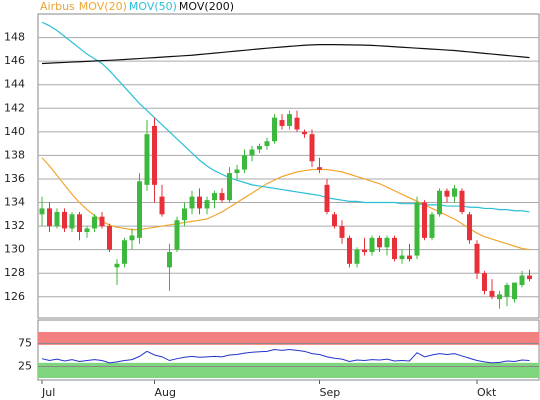 The width and height of the screenshot is (540, 400). What do you see at coordinates (153, 6) in the screenshot?
I see `legend-entry: MOV(50)` at bounding box center [153, 6].